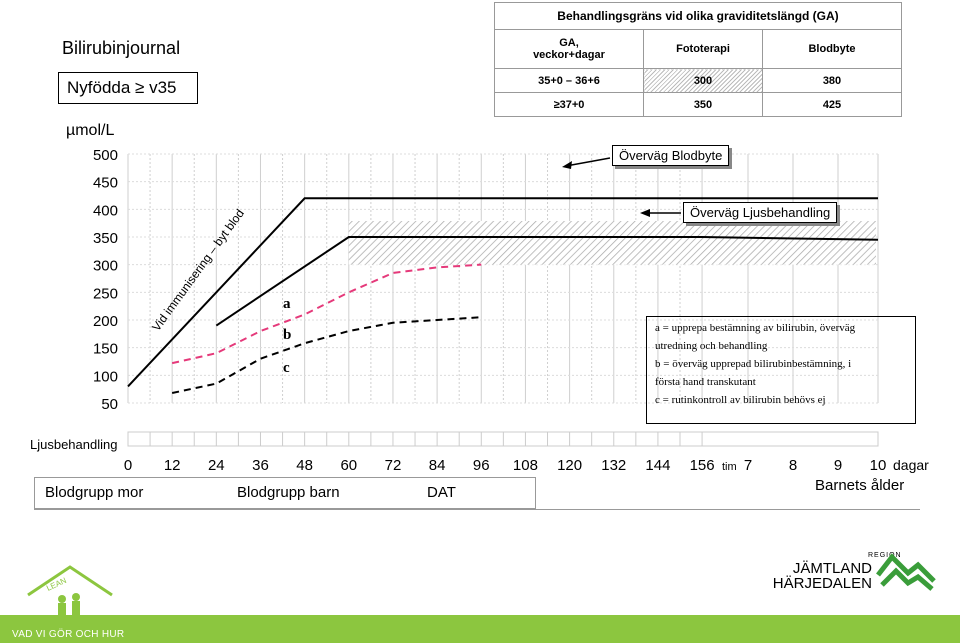 Image resolution: width=960 pixels, height=643 pixels. I want to click on x-tick-label: 48, so click(304, 465).